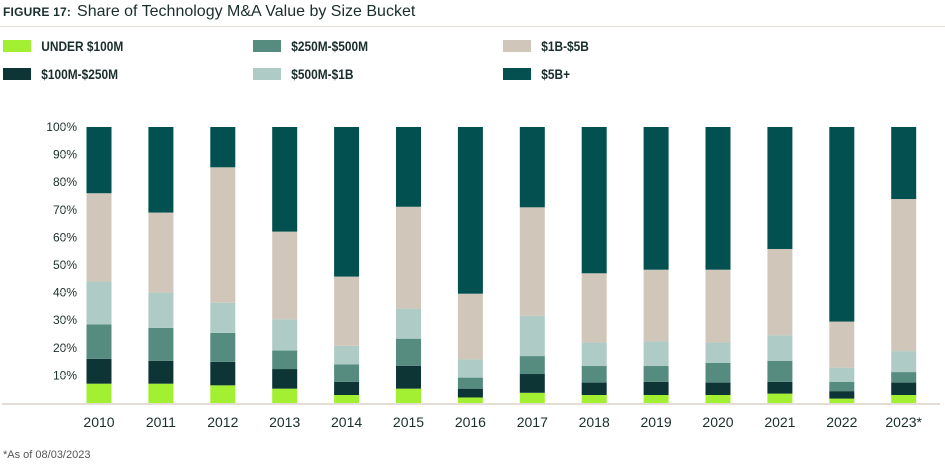  Describe the element at coordinates (161, 422) in the screenshot. I see `x-tick-label: 2011` at that location.